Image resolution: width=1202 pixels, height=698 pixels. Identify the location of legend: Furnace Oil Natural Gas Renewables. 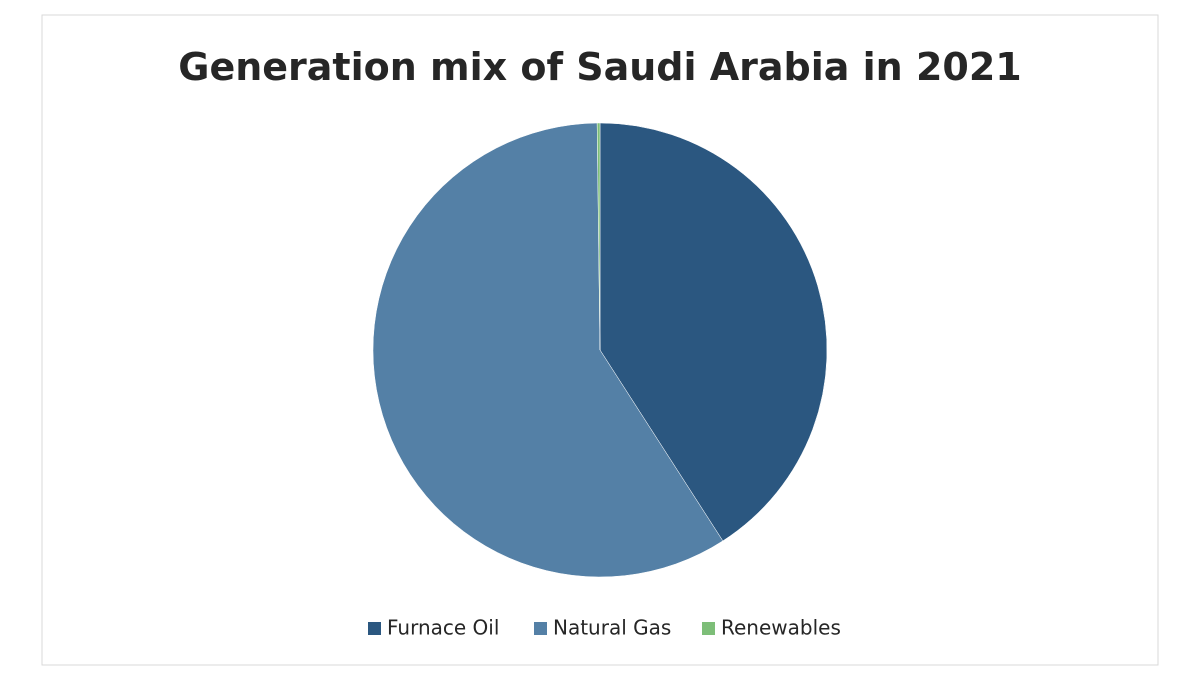
(604, 628).